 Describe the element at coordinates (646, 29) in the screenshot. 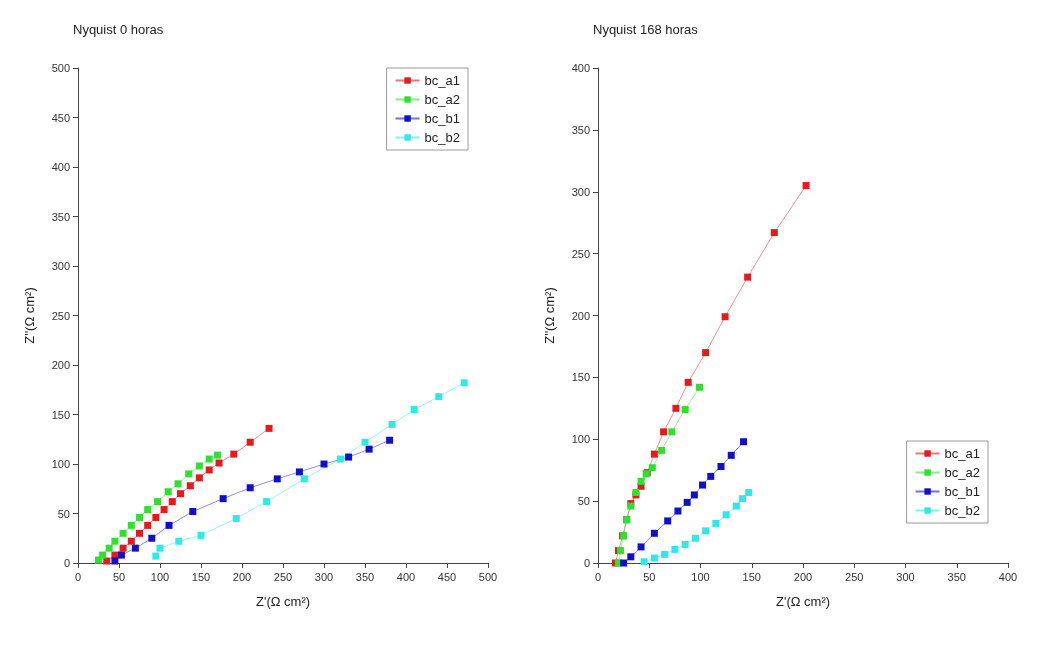

I see `chart-title: Nyquist 168 horas` at that location.